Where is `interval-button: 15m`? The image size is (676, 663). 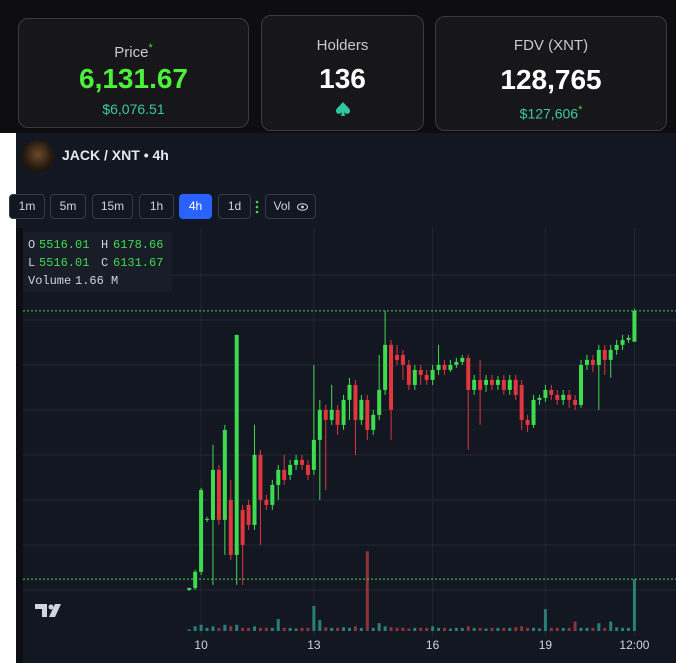
interval-button: 15m is located at coordinates (112, 206).